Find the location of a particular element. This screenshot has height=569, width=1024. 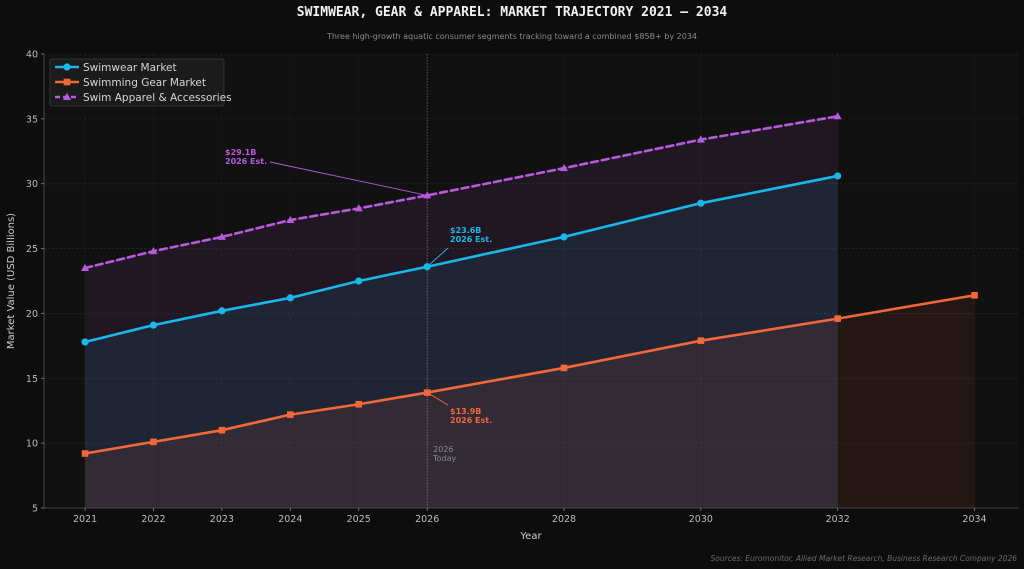

x-tick-label: 2026 is located at coordinates (427, 519).